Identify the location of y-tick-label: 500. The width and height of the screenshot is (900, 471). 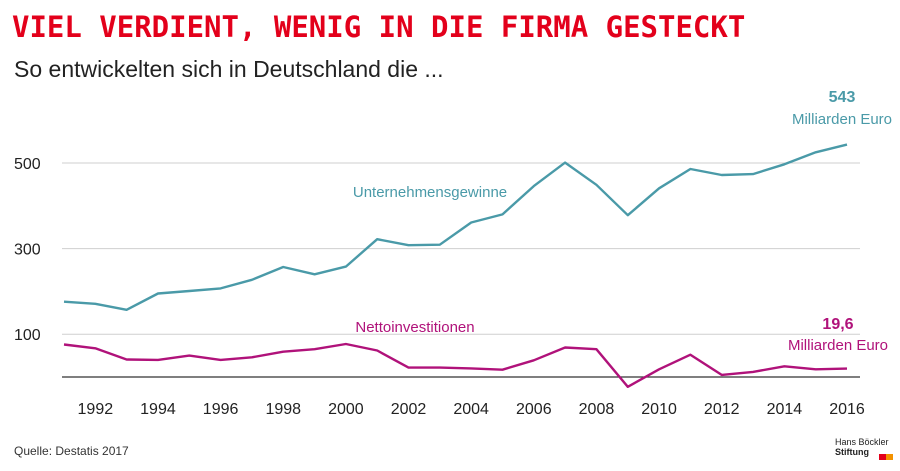
(27, 164).